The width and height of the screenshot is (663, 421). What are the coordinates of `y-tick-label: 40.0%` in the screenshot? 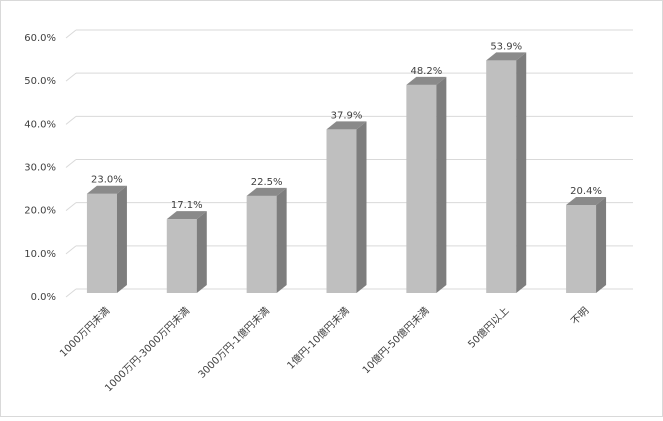 It's located at (40, 124).